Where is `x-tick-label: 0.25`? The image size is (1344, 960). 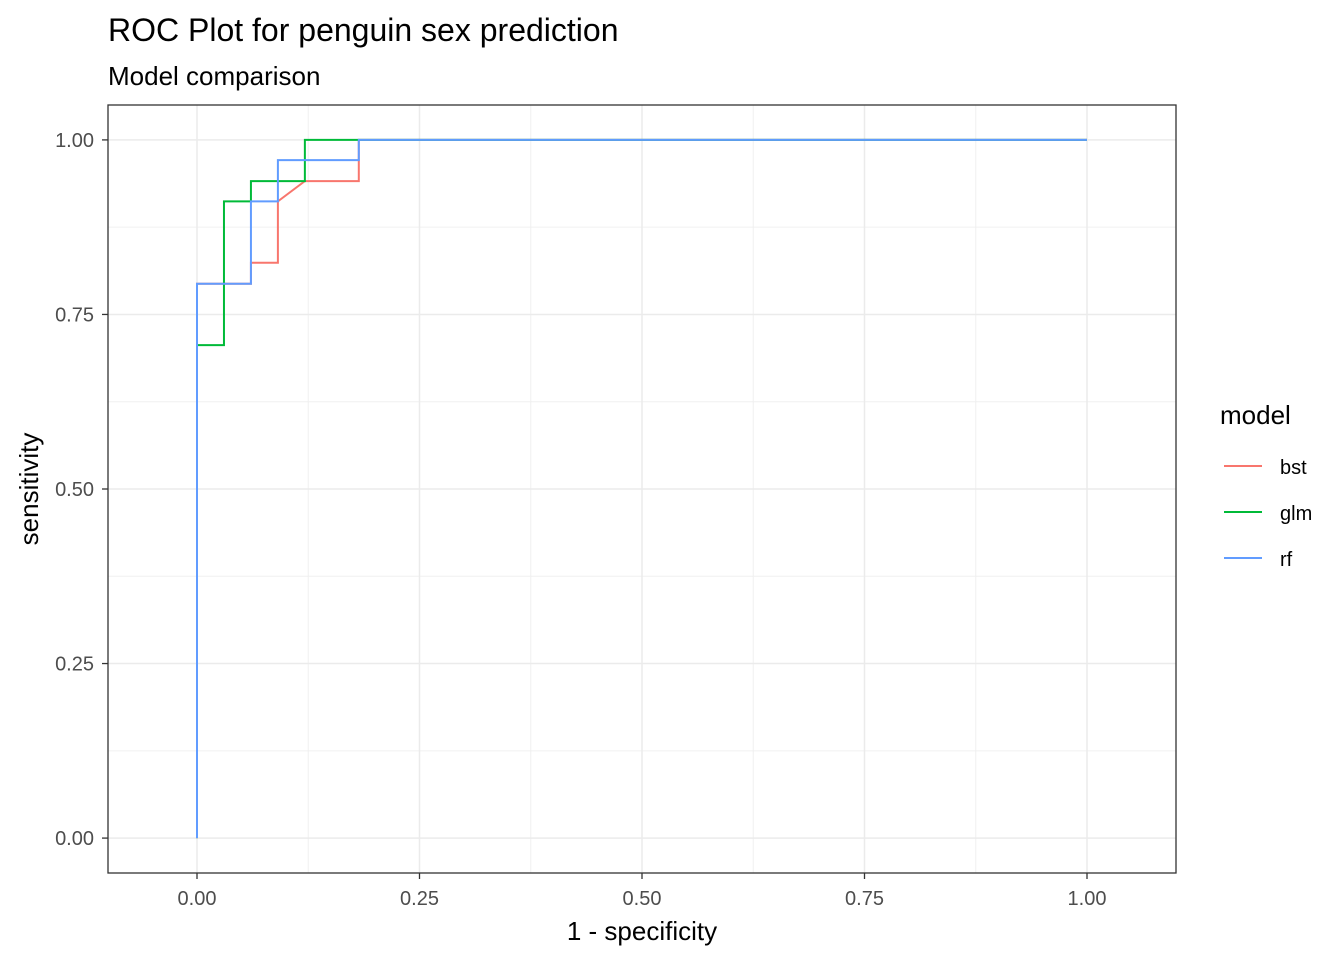
x-tick-label: 0.25 is located at coordinates (419, 899).